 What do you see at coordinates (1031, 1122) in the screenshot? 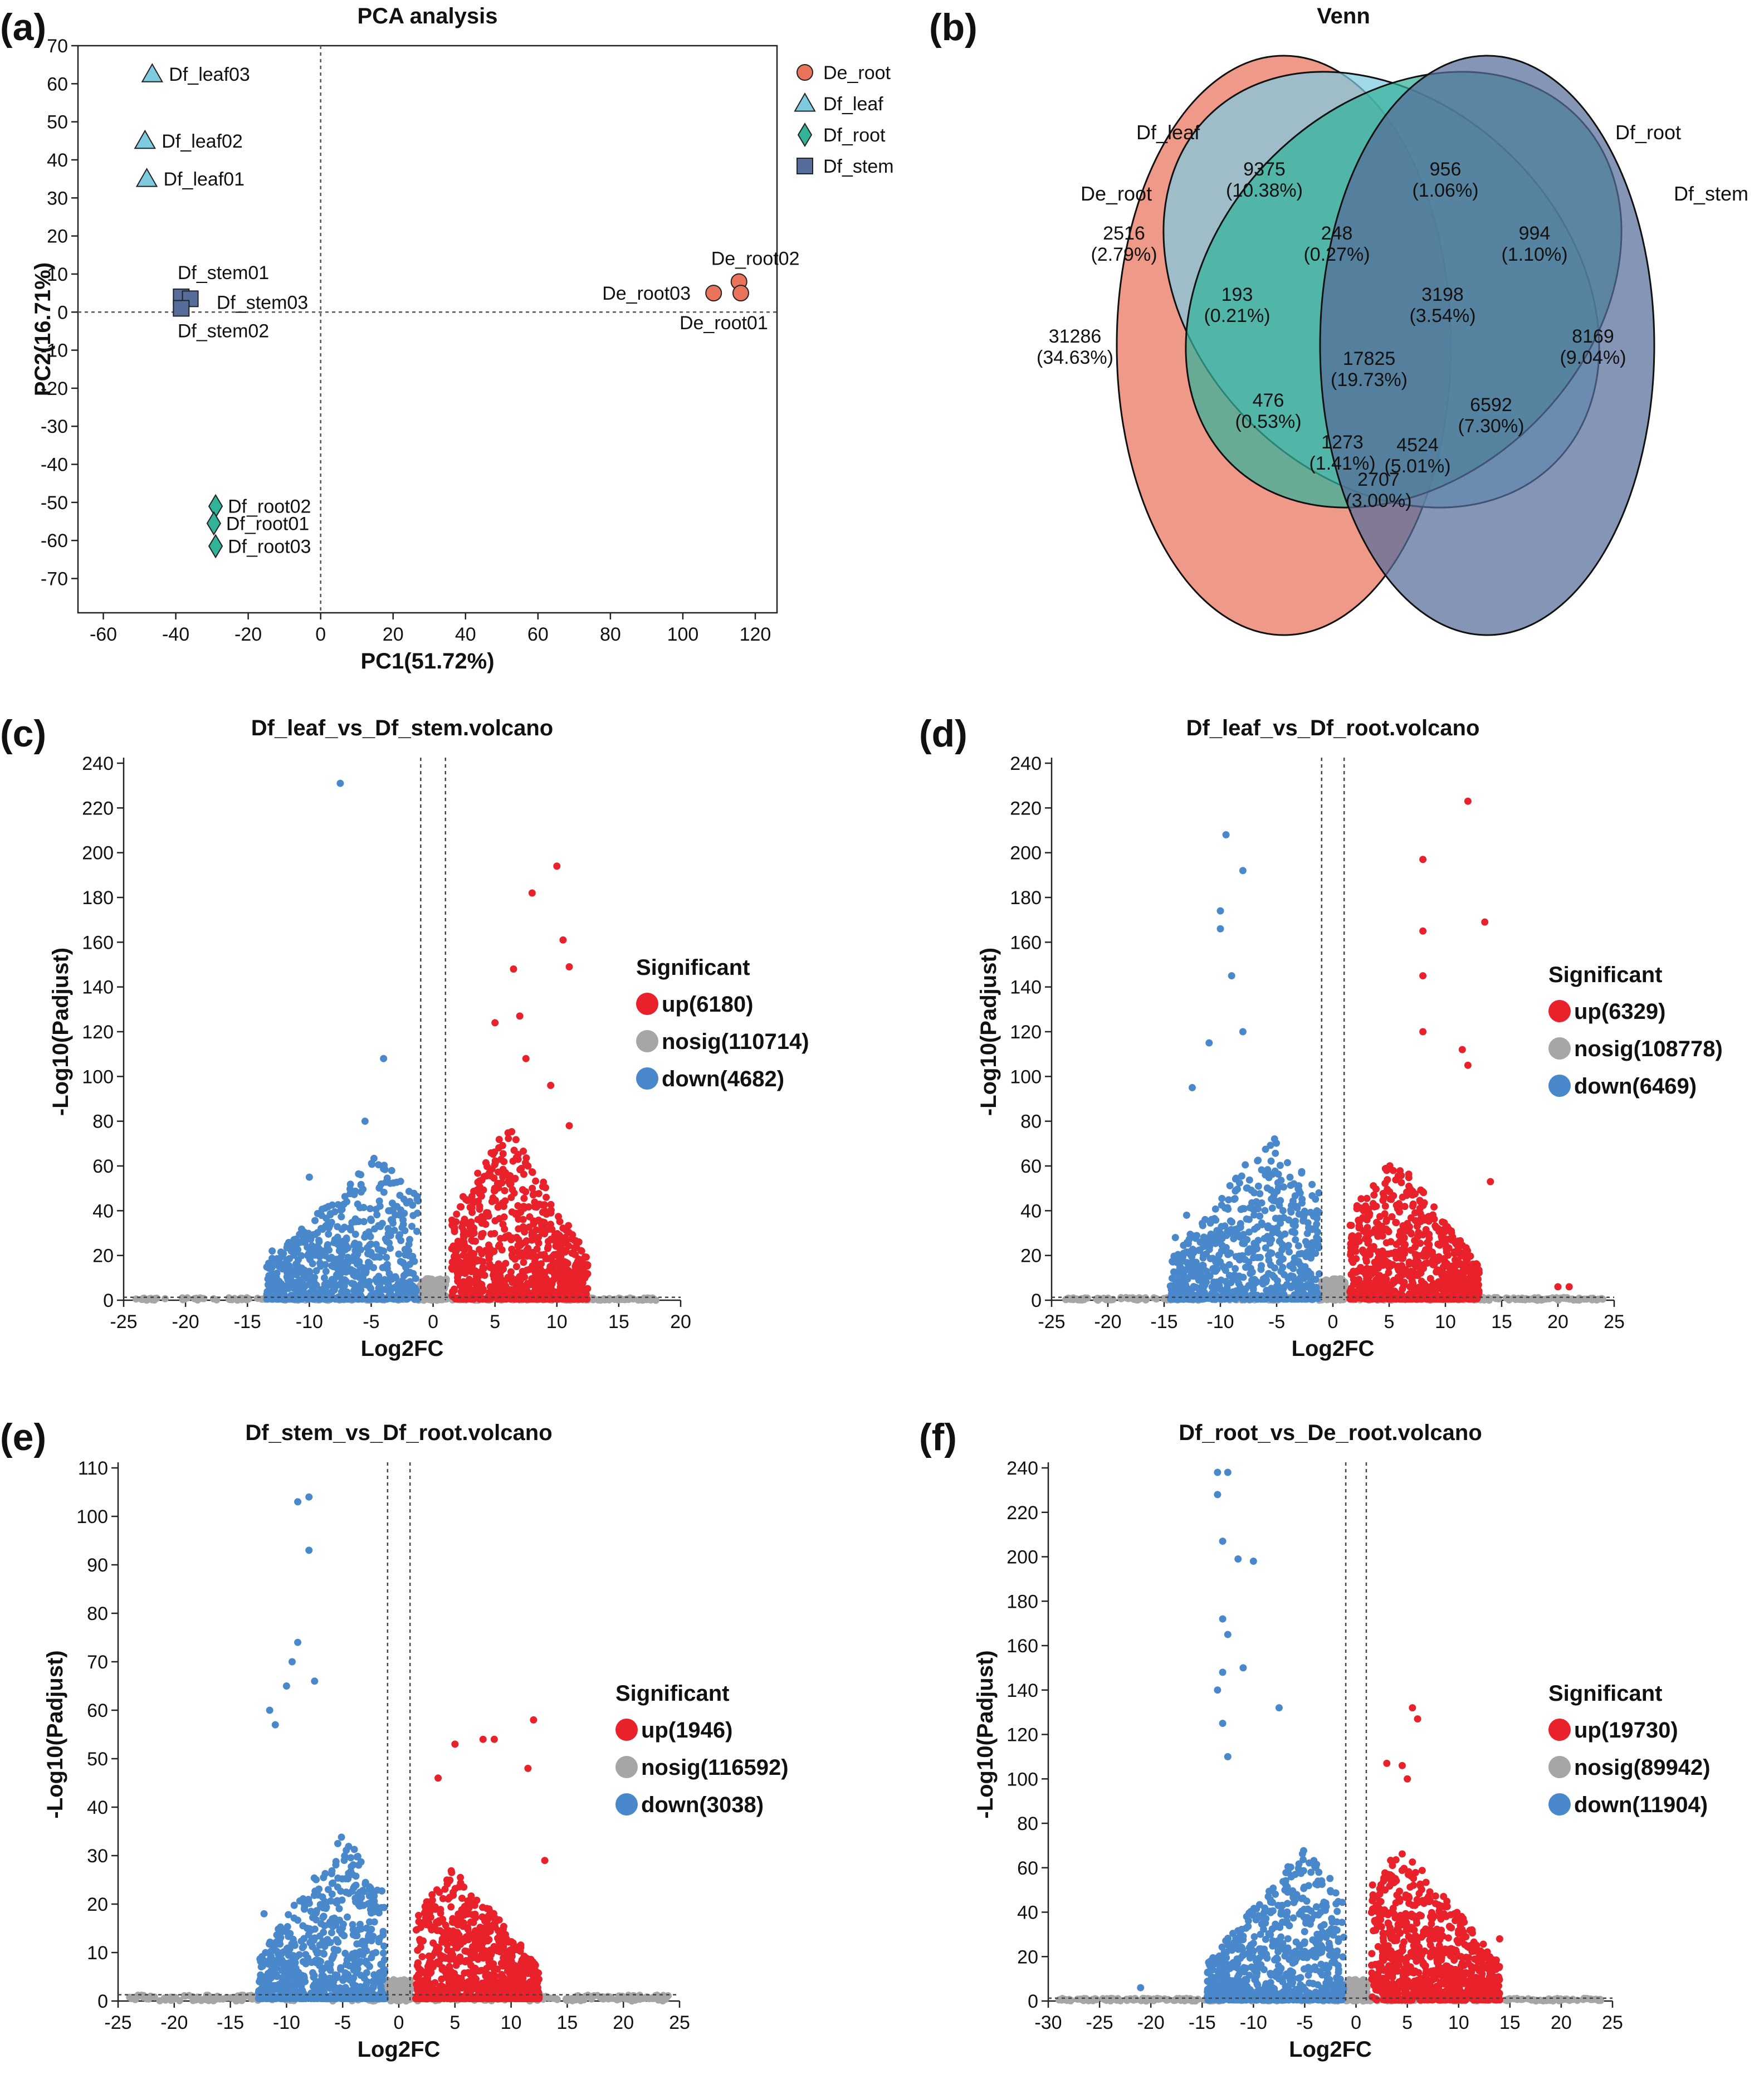
I see `volcano_d-ytick-label: 80` at bounding box center [1031, 1122].